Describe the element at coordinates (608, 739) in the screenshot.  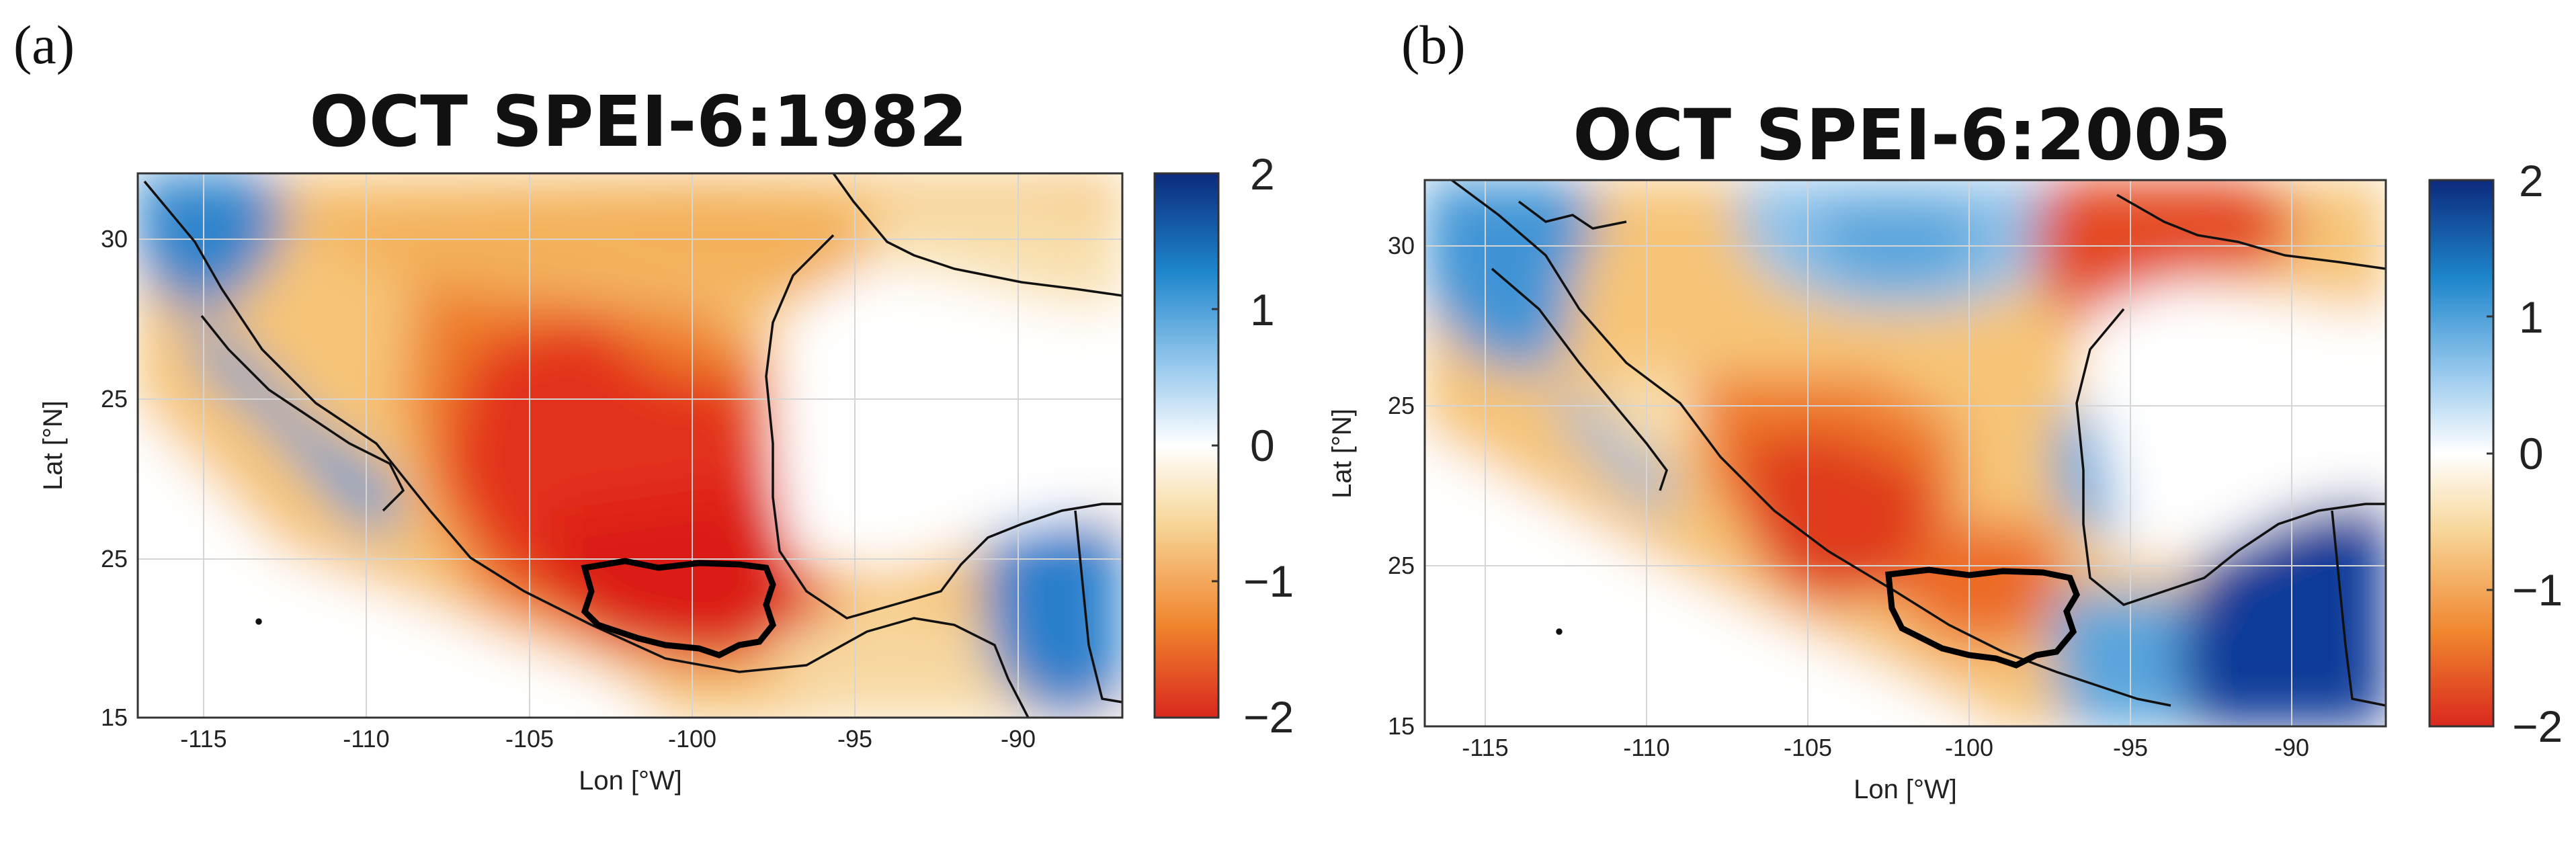
I see `panel-a-x-ticks: -115 -110 -105 -100 -95 -90` at that location.